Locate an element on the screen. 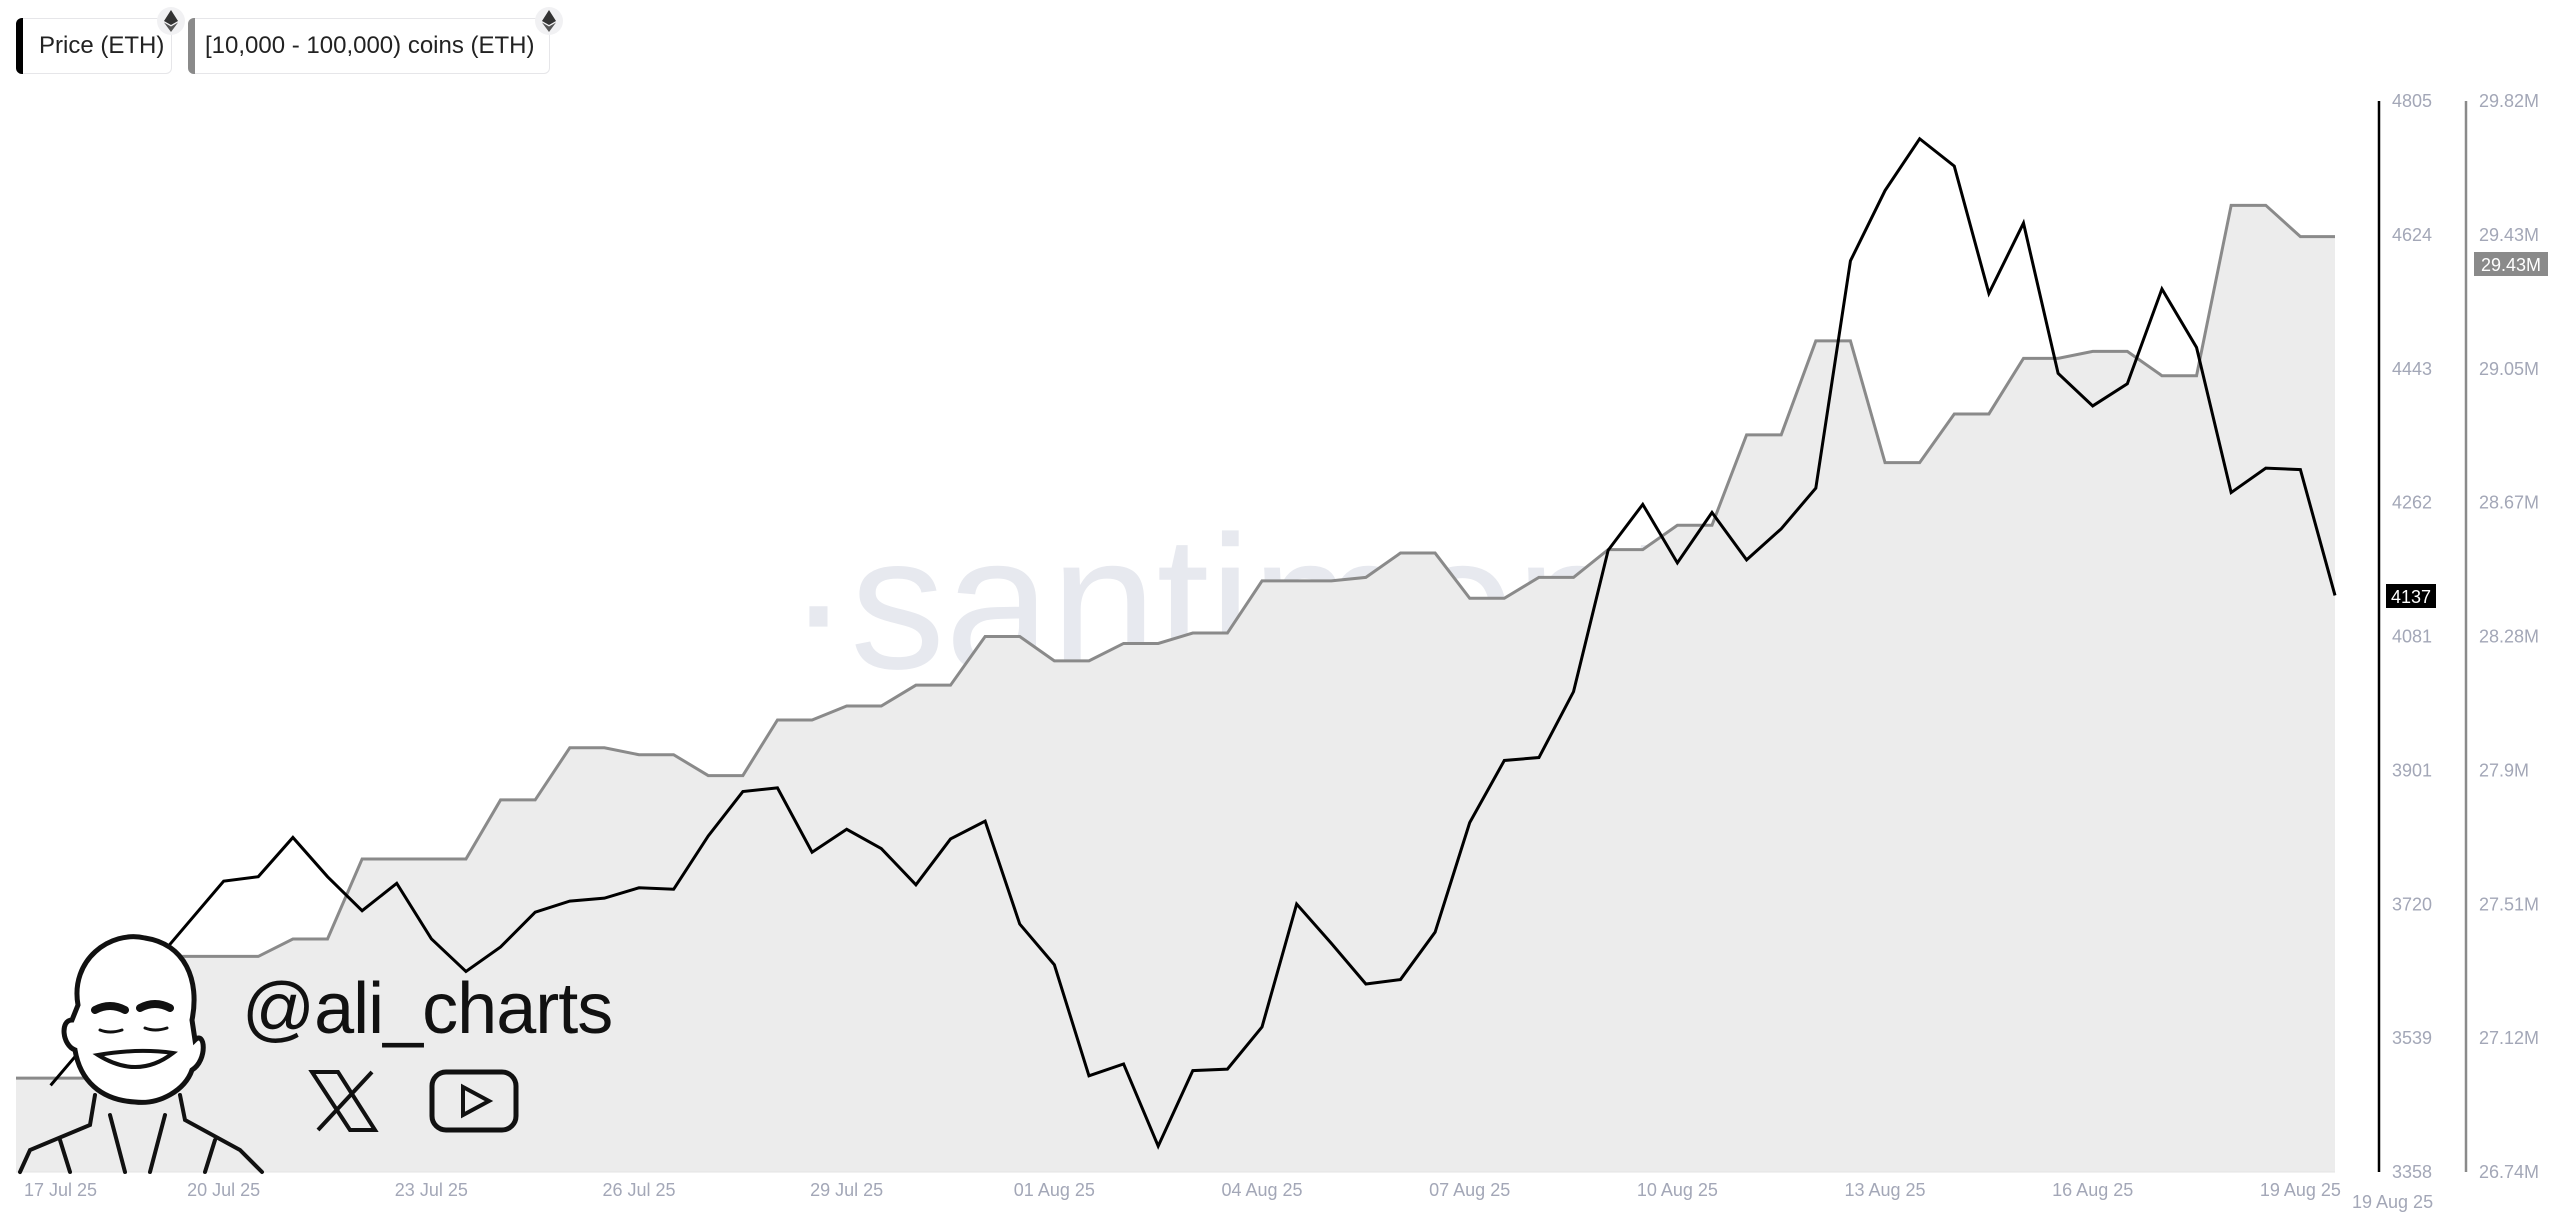 The image size is (2560, 1217). x-axis-tick: 26 Jul 25 is located at coordinates (638, 1190).